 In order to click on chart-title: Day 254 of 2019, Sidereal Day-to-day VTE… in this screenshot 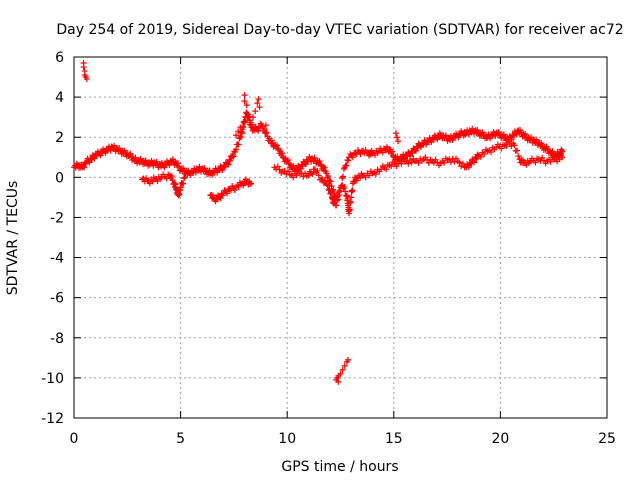, I will do `click(339, 30)`.